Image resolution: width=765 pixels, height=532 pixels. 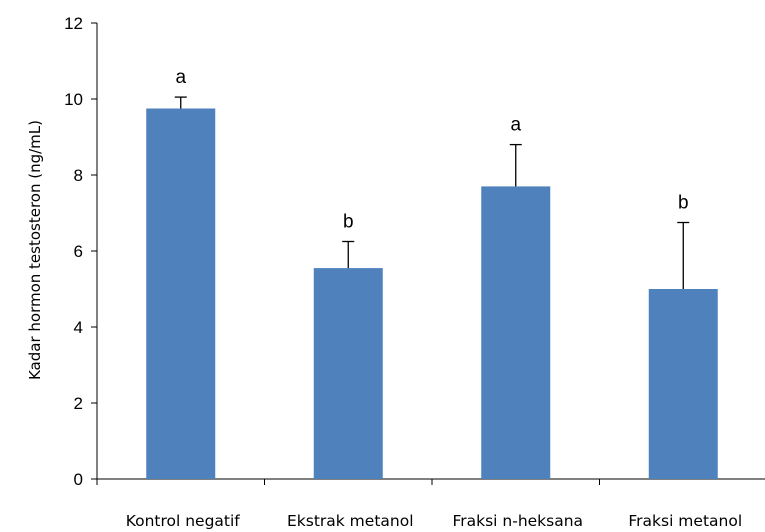 I want to click on x-tick-label: Fraksi n-heksana, so click(x=517, y=521).